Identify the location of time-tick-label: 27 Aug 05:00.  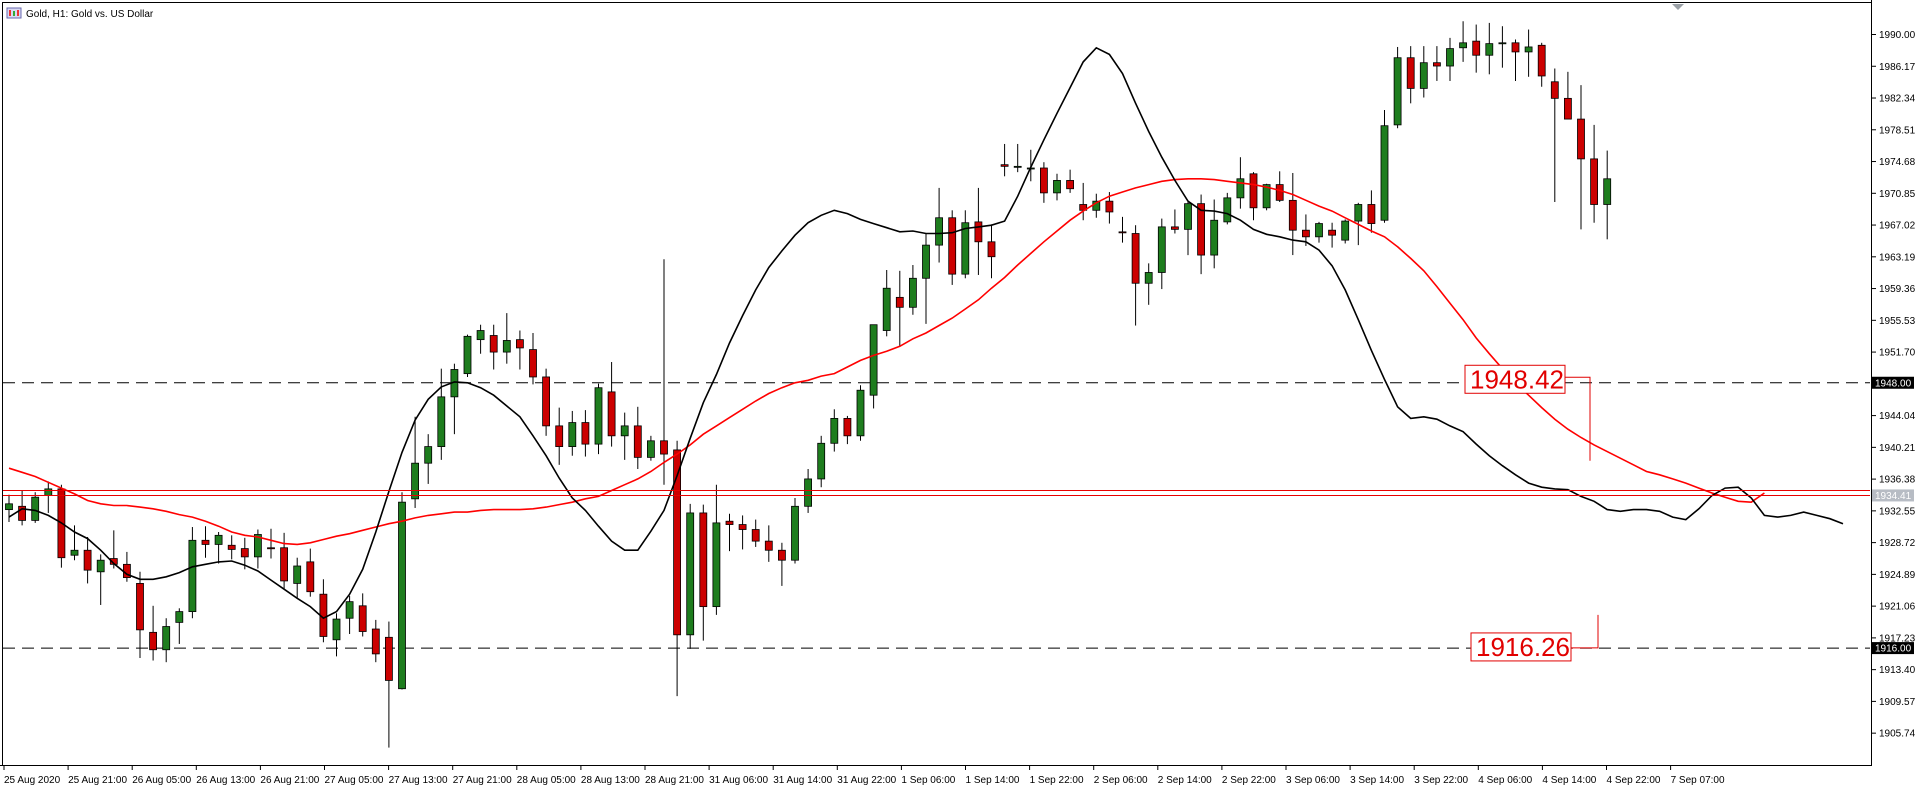
(354, 780).